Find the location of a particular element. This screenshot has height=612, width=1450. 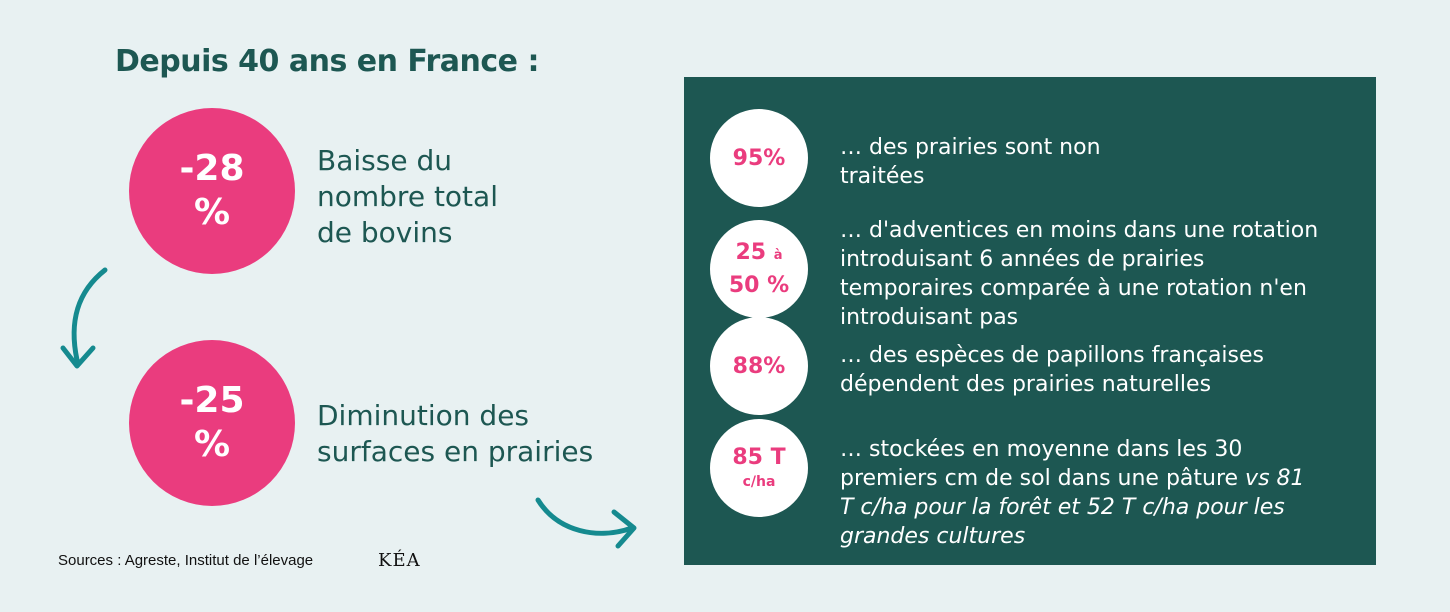

stat-description-bovins: Baisse du nombre total de bovins is located at coordinates (407, 197).